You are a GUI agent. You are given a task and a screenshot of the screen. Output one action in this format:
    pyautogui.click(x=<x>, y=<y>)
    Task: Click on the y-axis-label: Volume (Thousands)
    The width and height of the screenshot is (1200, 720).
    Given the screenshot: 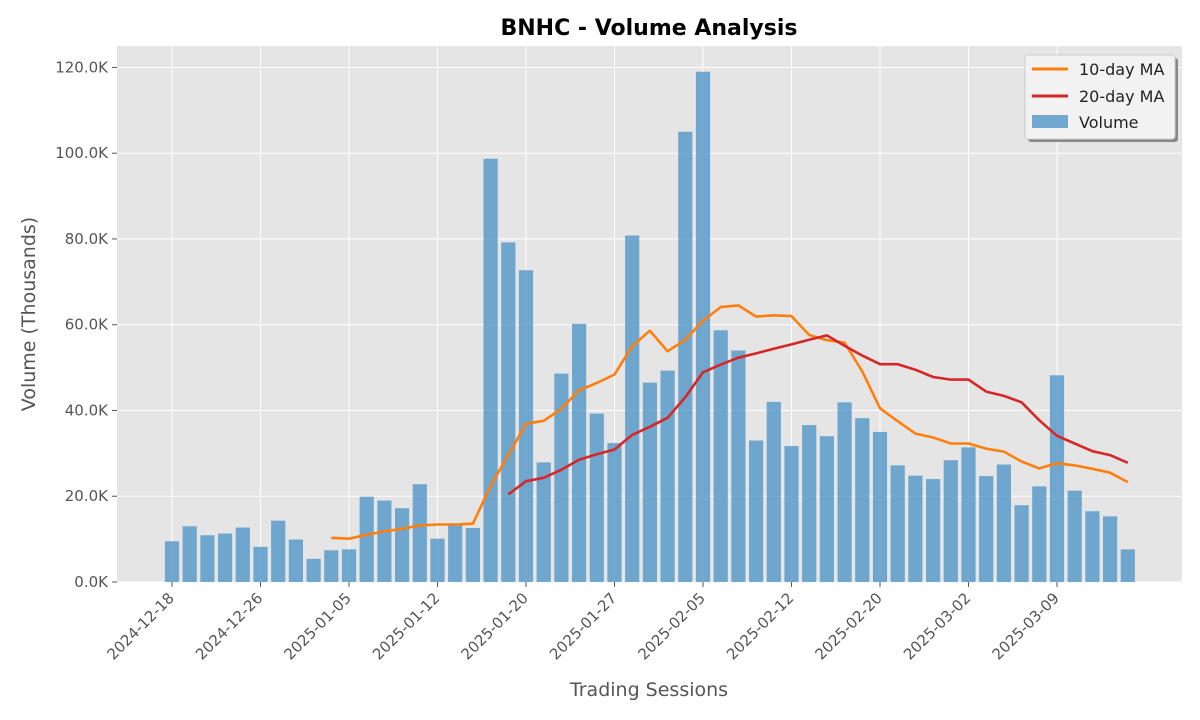 What is the action you would take?
    pyautogui.click(x=29, y=314)
    